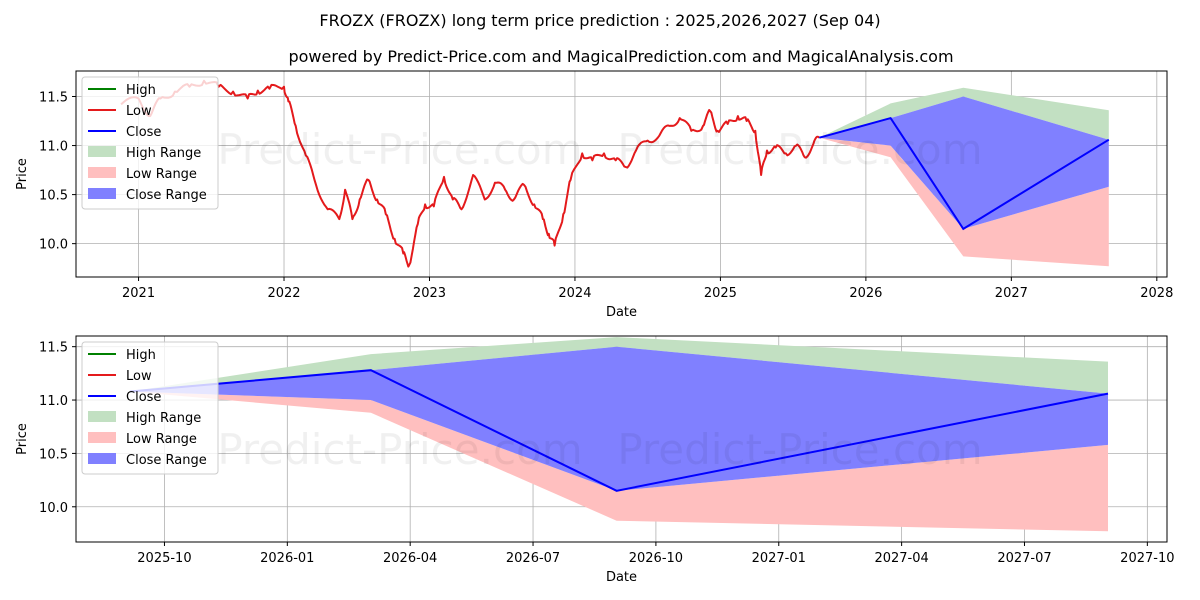 The width and height of the screenshot is (1200, 600). I want to click on x-tick-label: 2027, so click(1011, 293).